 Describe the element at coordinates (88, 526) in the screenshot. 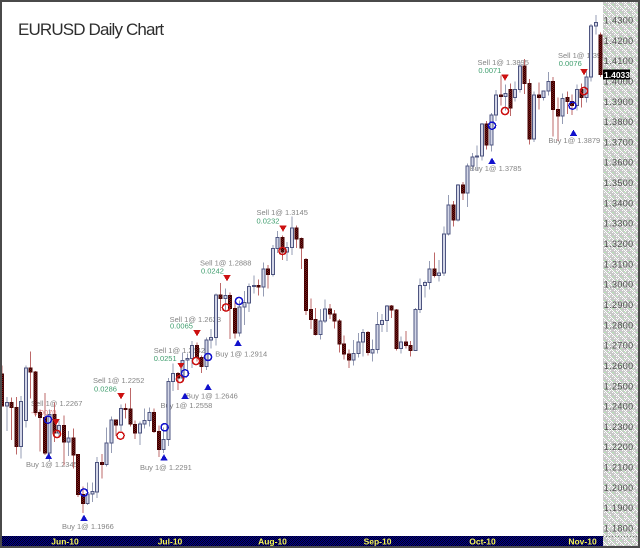

I see `svg-text: Buy 1@ 1.1966` at that location.